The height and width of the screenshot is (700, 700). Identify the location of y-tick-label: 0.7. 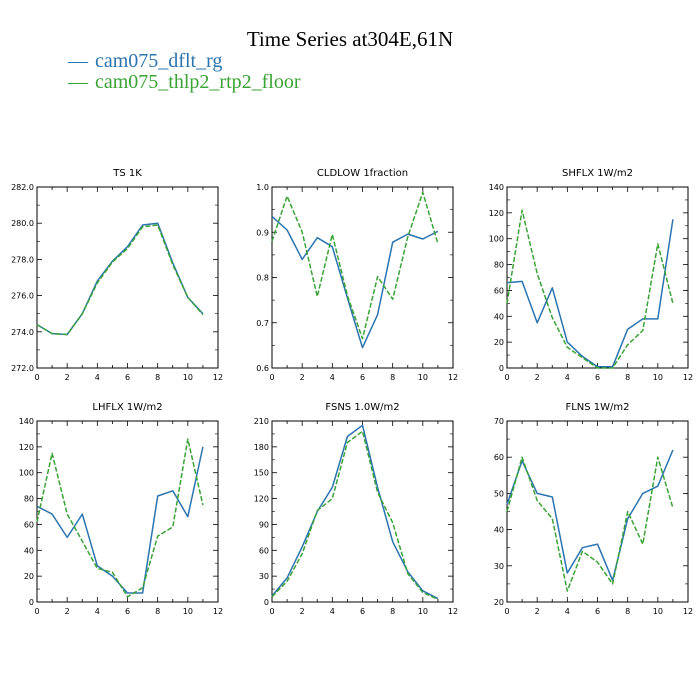
(262, 323).